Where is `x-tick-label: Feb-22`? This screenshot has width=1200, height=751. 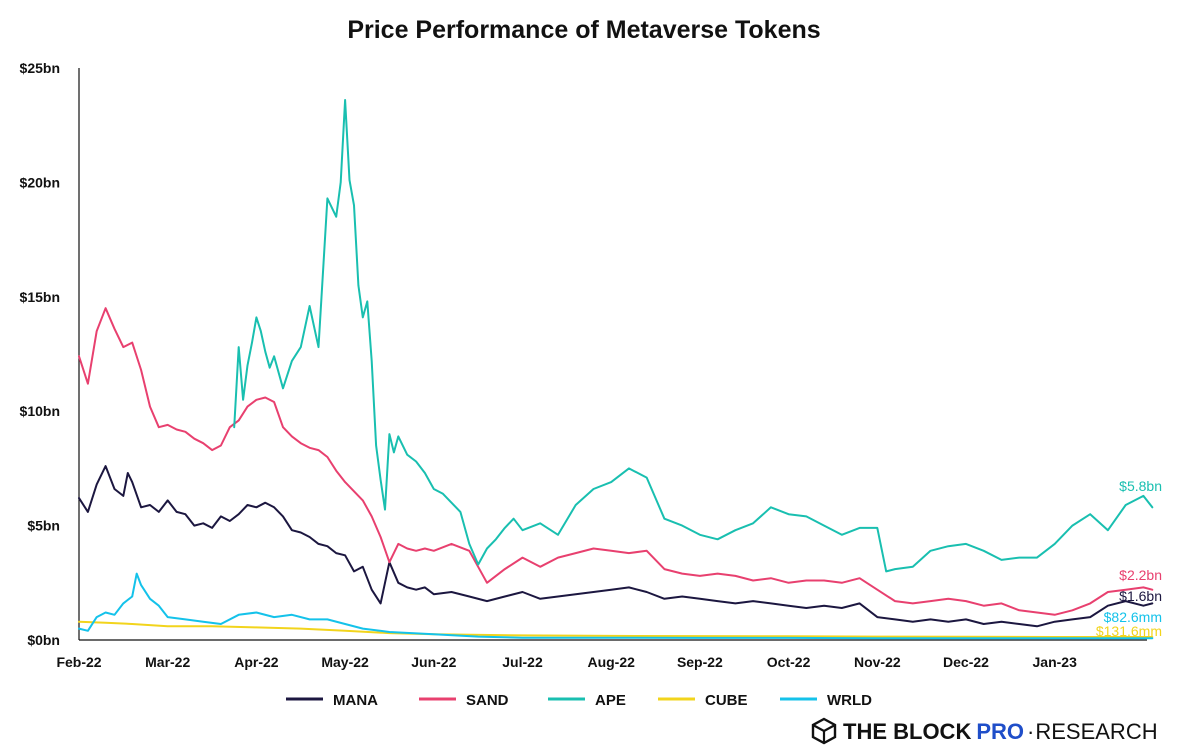 x-tick-label: Feb-22 is located at coordinates (78, 662).